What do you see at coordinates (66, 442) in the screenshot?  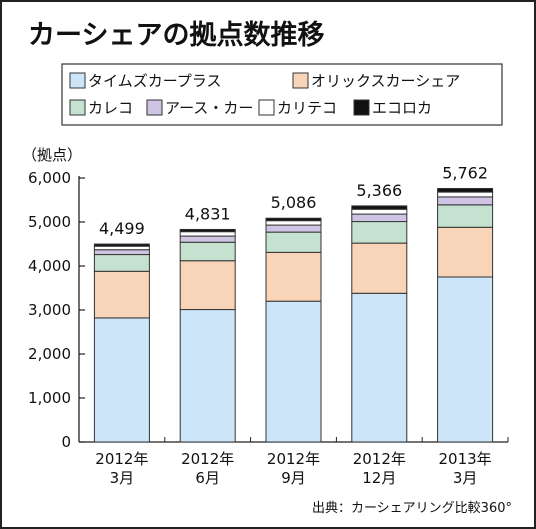 I see `y-tick-label: 0` at bounding box center [66, 442].